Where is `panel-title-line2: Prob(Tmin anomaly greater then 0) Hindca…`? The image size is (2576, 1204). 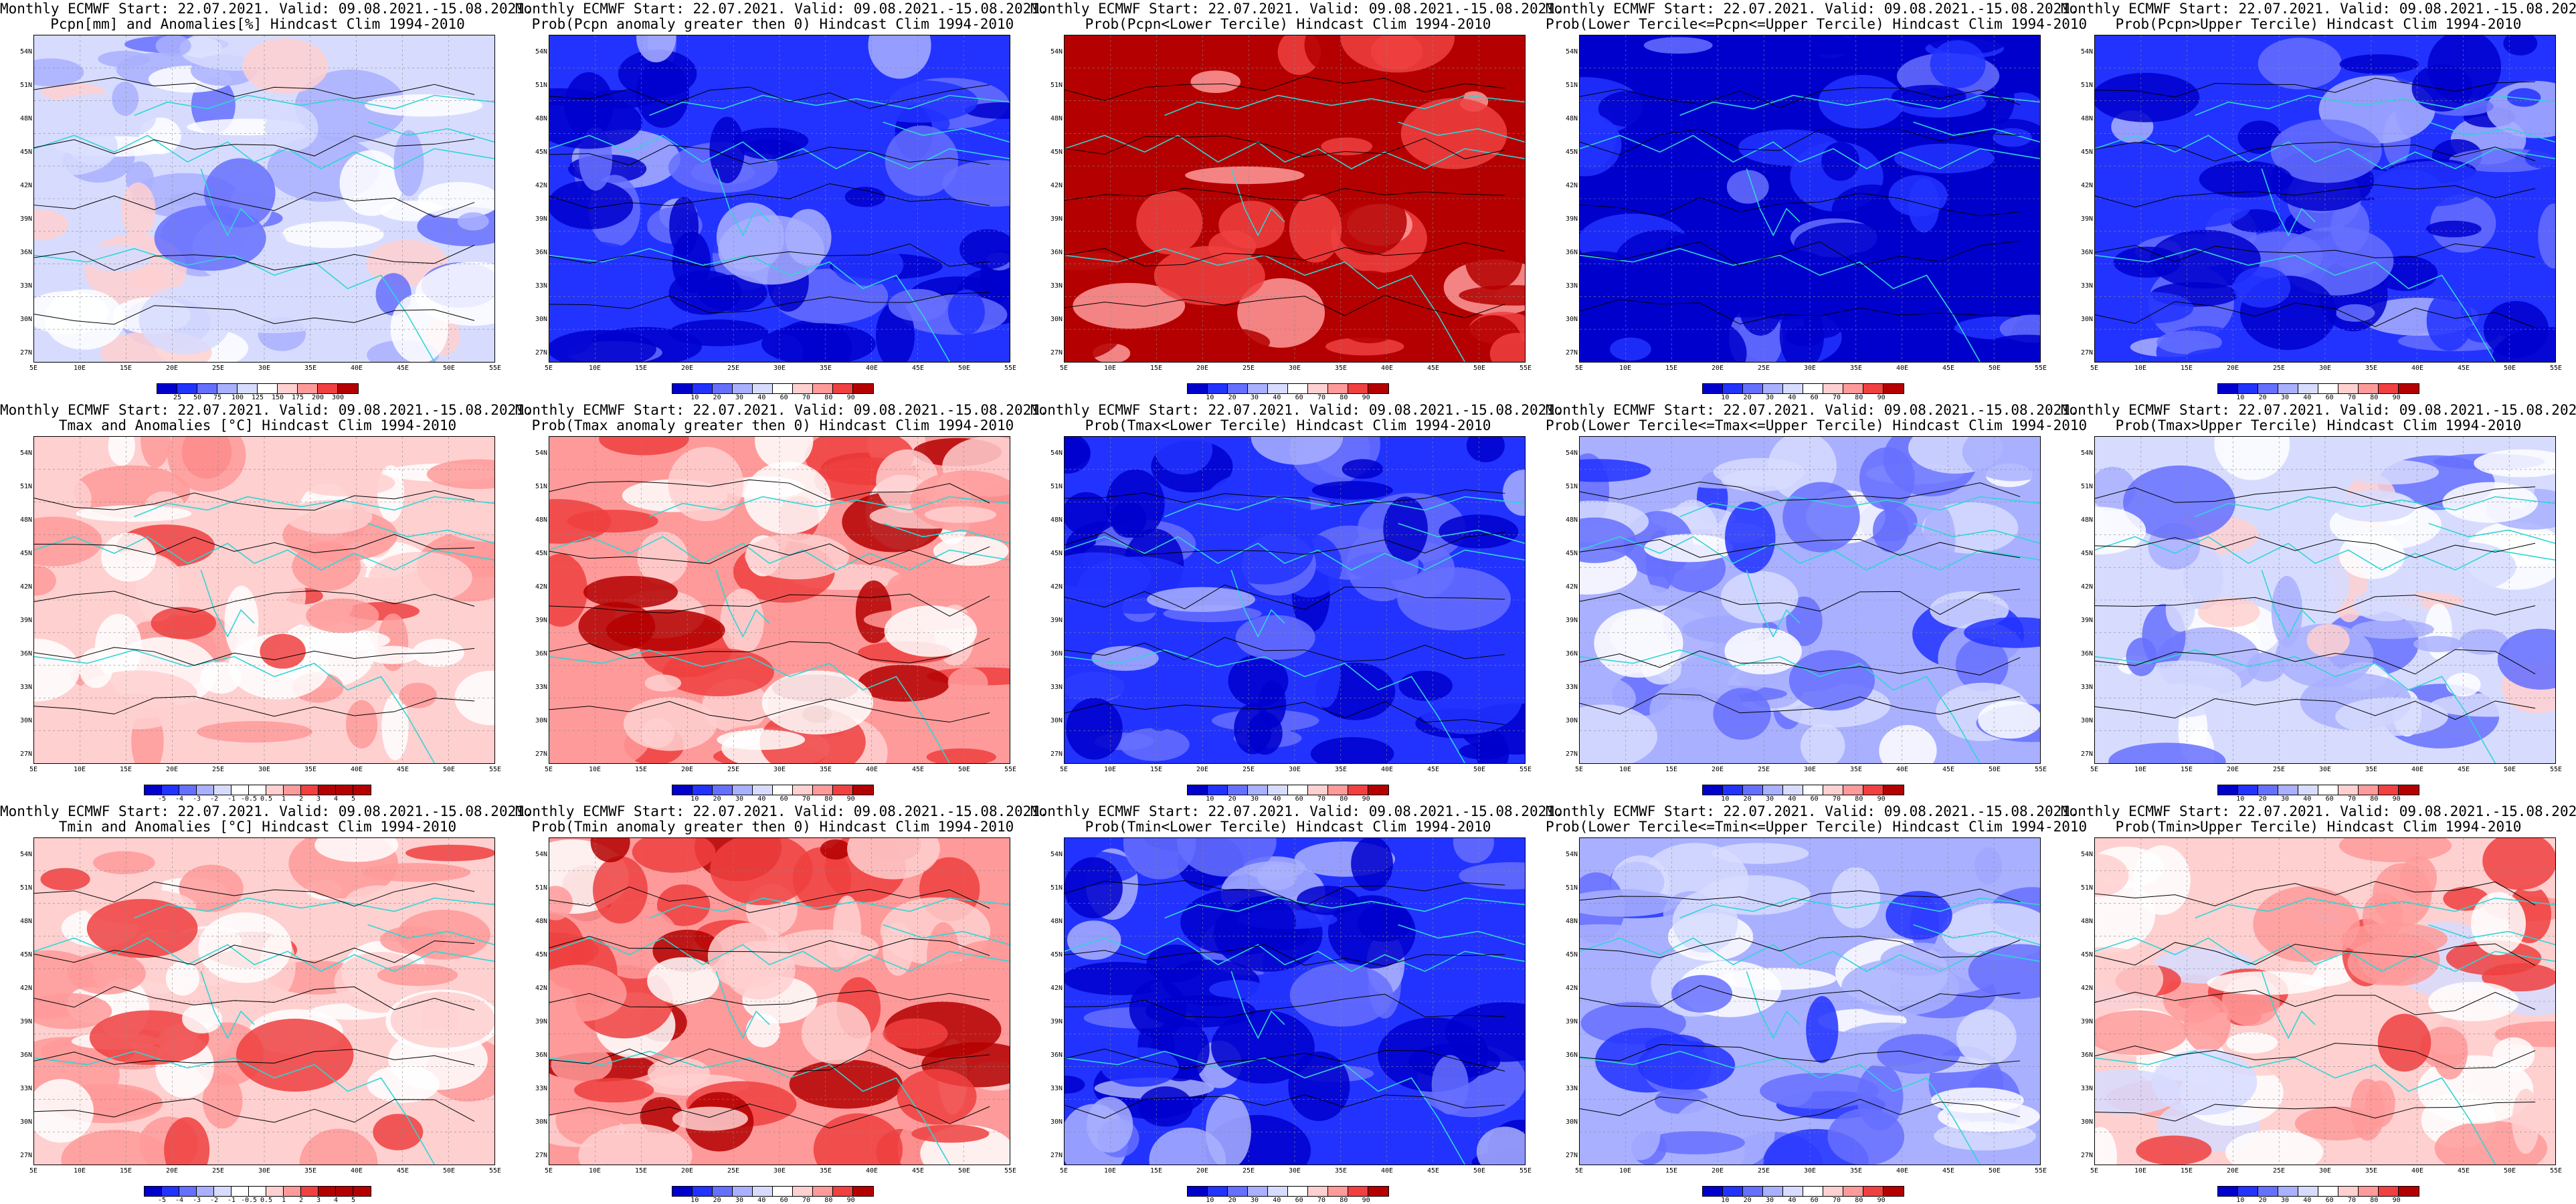
panel-title-line2: Prob(Tmin anomaly greater then 0) Hindca… is located at coordinates (773, 827).